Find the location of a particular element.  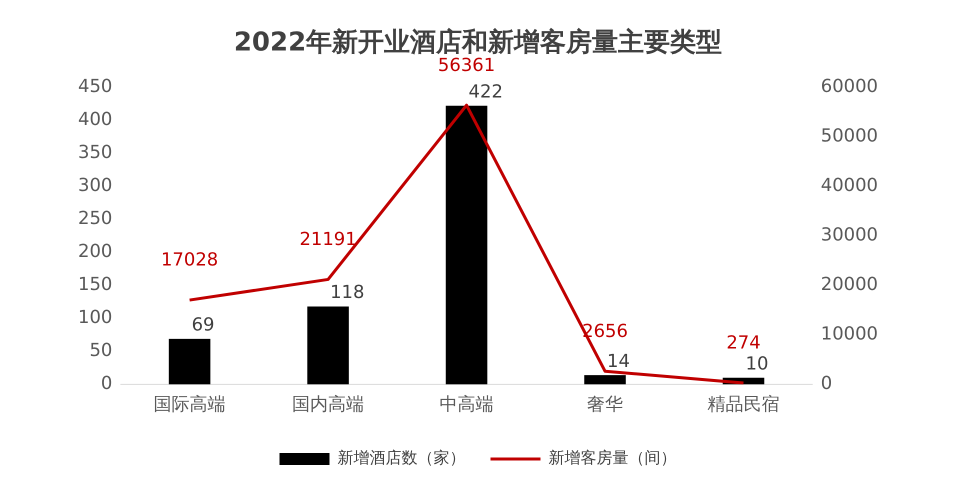

x-tick-label: 国内高端 is located at coordinates (328, 404).